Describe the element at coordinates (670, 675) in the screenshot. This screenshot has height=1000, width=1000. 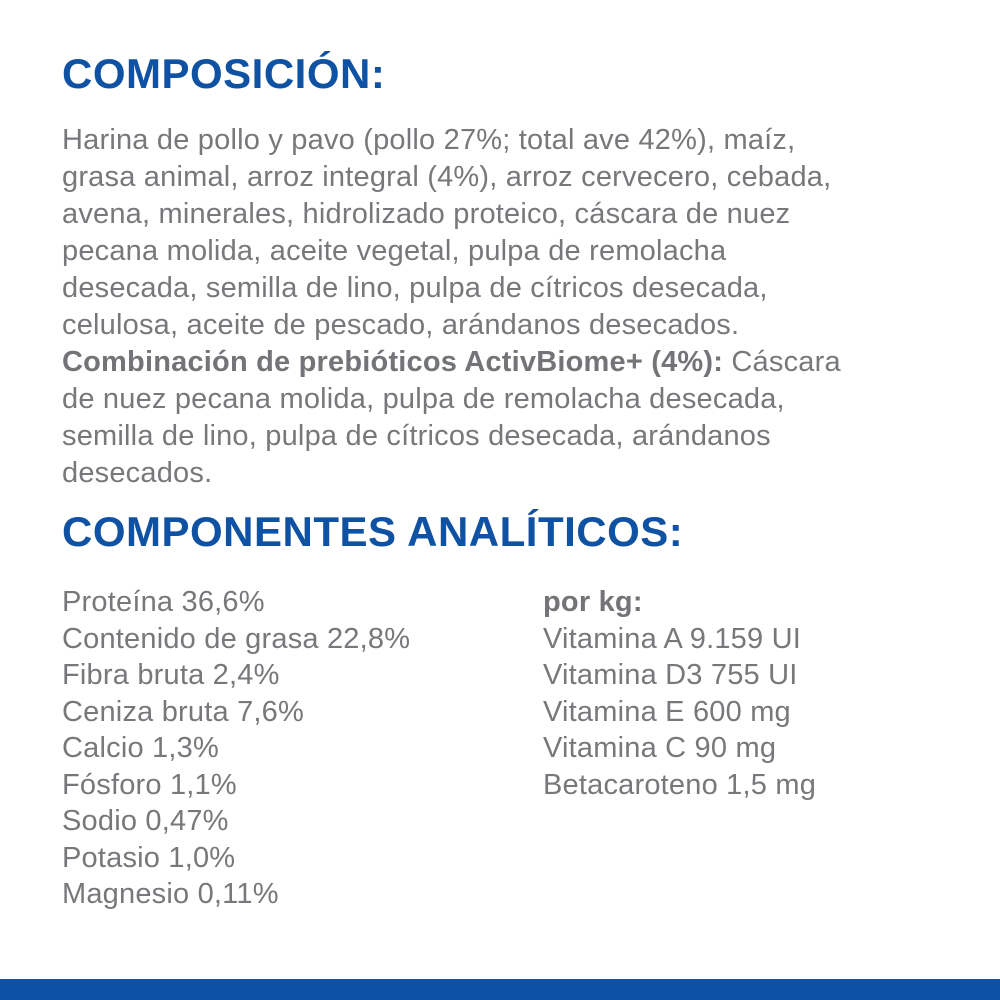
I see `vitamin-item: Vitamina D3 755 UI` at that location.